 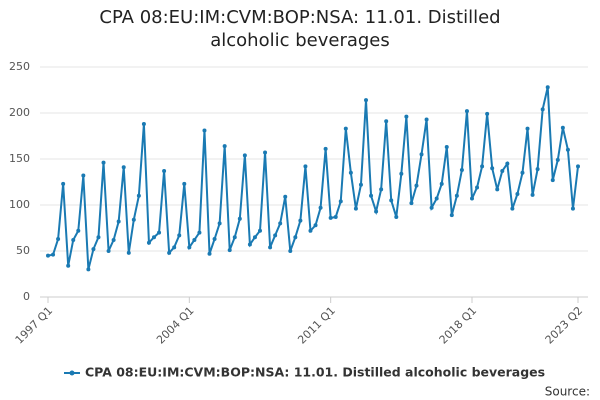 What do you see at coordinates (567, 392) in the screenshot?
I see `source: Source:` at bounding box center [567, 392].